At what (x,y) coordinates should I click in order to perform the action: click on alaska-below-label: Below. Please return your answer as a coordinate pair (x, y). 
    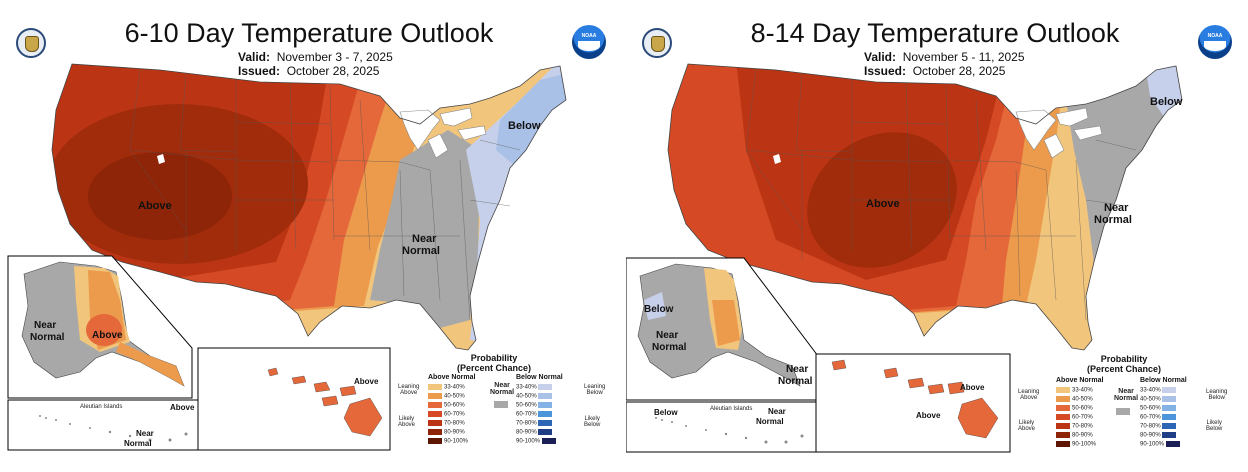
    Looking at the image, I should click on (659, 309).